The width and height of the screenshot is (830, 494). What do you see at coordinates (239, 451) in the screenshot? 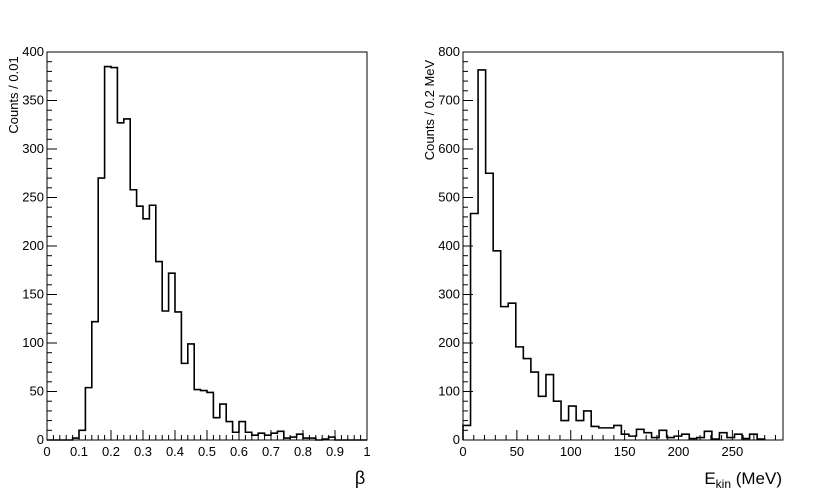
I see `beta-x-tick-label: 0.6` at bounding box center [239, 451].